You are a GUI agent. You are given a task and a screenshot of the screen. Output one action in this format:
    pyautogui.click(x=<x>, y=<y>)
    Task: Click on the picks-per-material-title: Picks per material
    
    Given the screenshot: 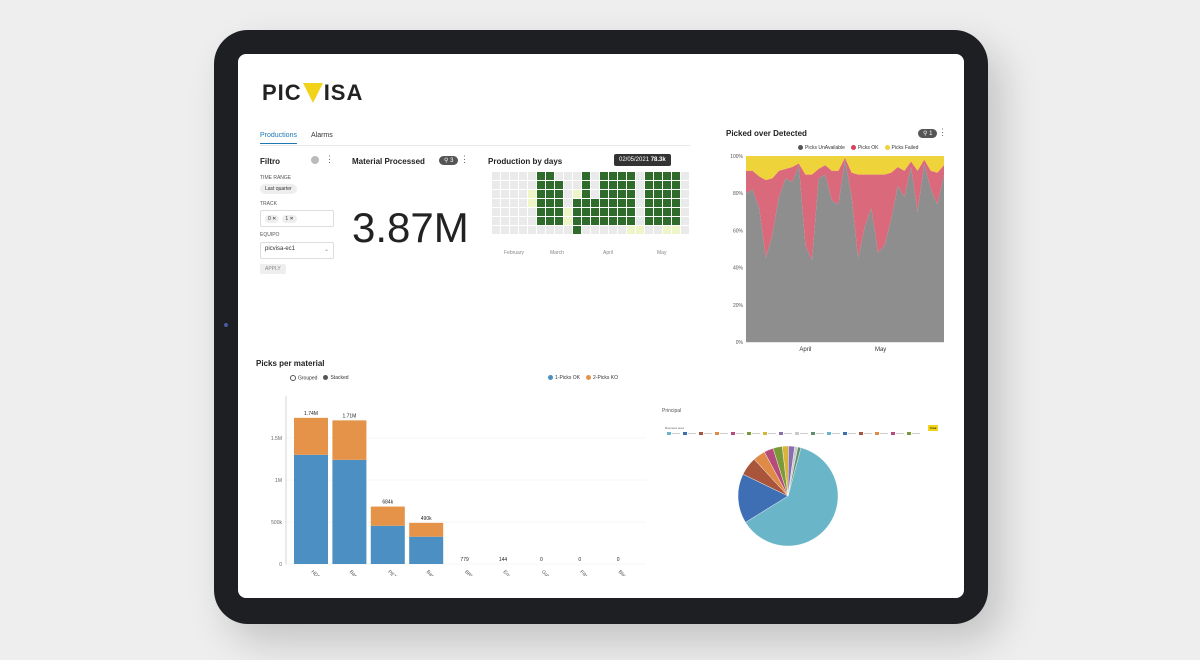 What is the action you would take?
    pyautogui.click(x=290, y=363)
    